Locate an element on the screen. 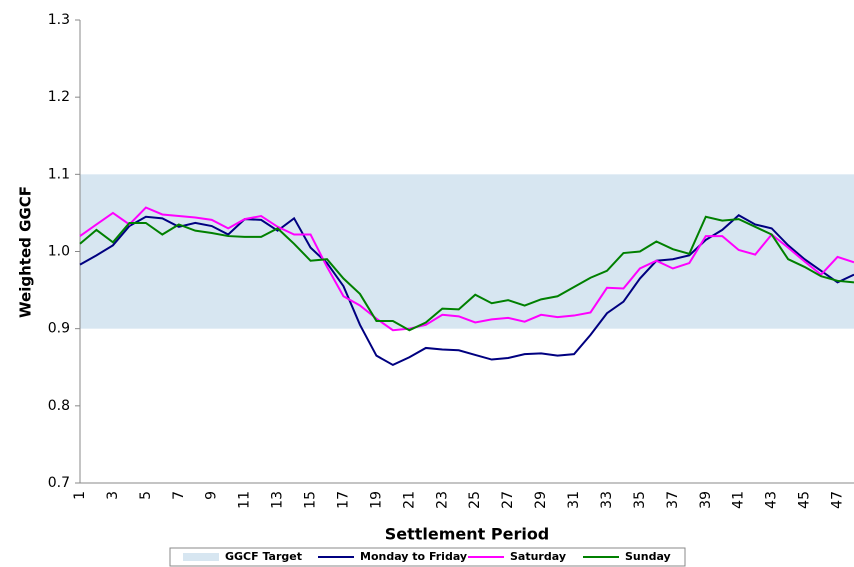 The width and height of the screenshot is (854, 567). x-tick-label: 11 is located at coordinates (245, 500).